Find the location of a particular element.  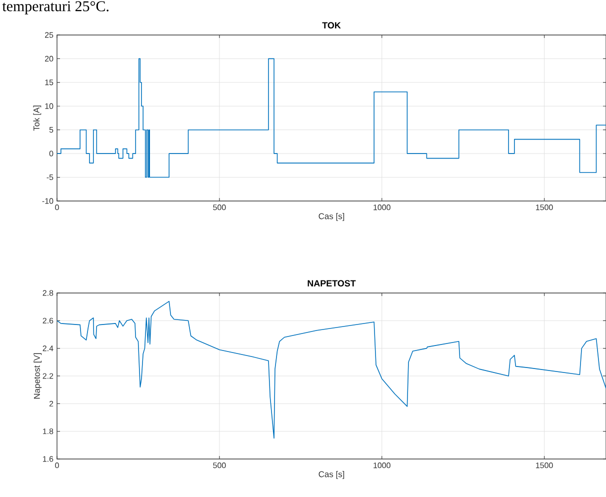

text: temperaturi 25°C. is located at coordinates (55, 7).